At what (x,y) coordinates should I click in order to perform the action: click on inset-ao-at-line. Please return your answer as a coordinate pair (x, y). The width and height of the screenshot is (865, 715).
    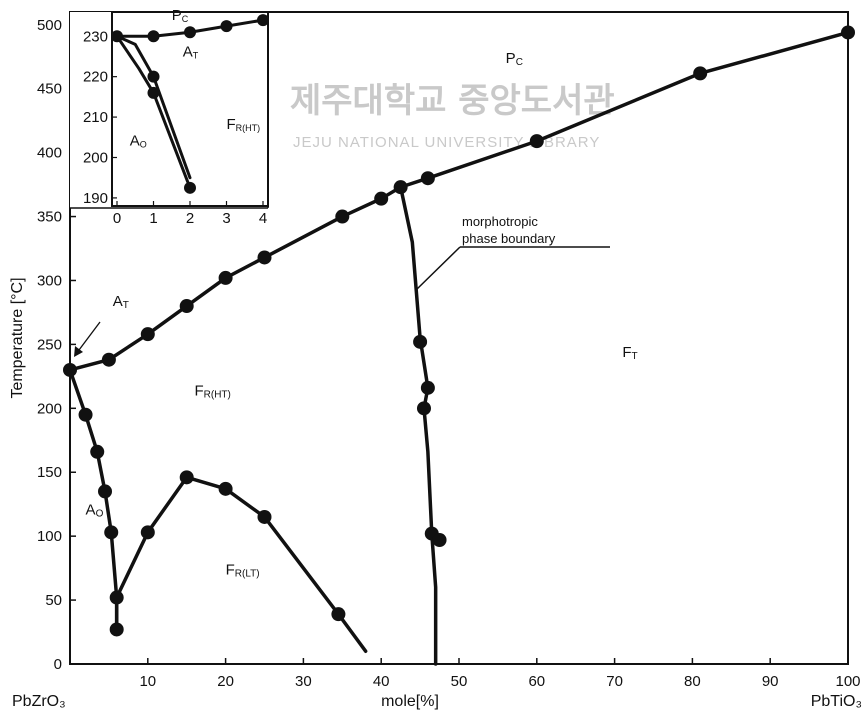
    Looking at the image, I should click on (153, 107).